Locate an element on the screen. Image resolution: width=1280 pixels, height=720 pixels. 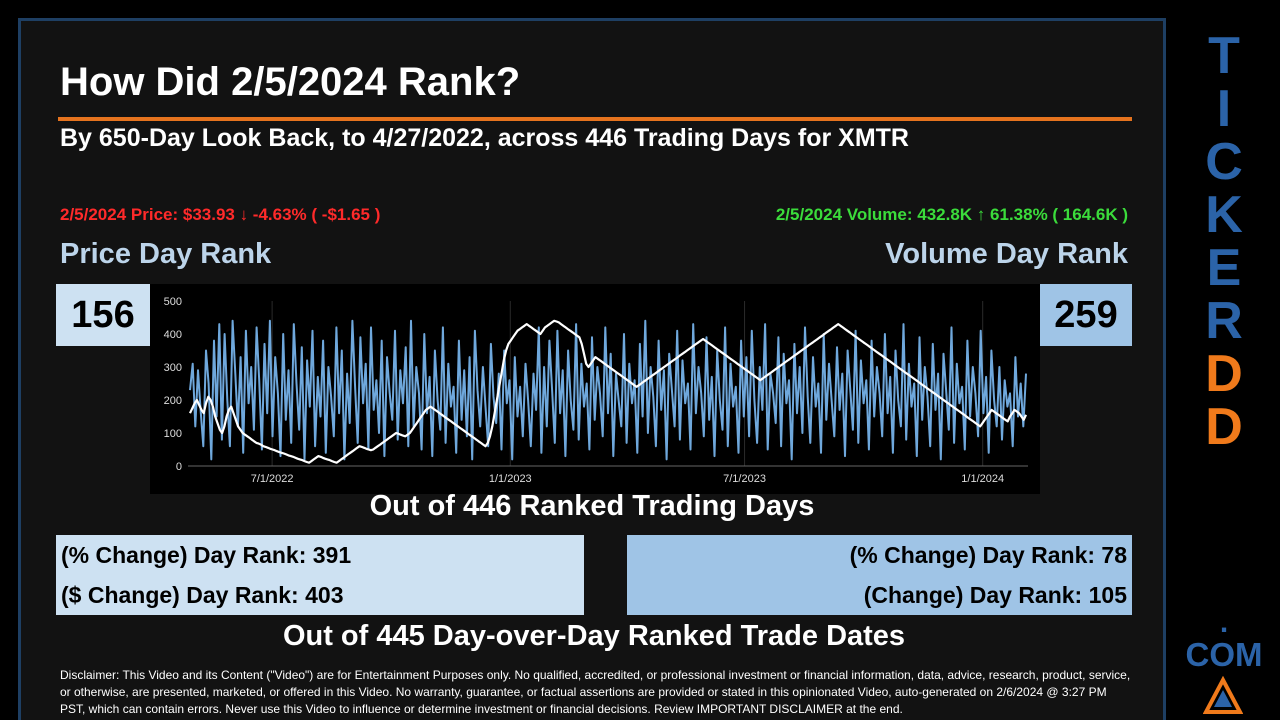
y-tick-label: 0 is located at coordinates (179, 467).